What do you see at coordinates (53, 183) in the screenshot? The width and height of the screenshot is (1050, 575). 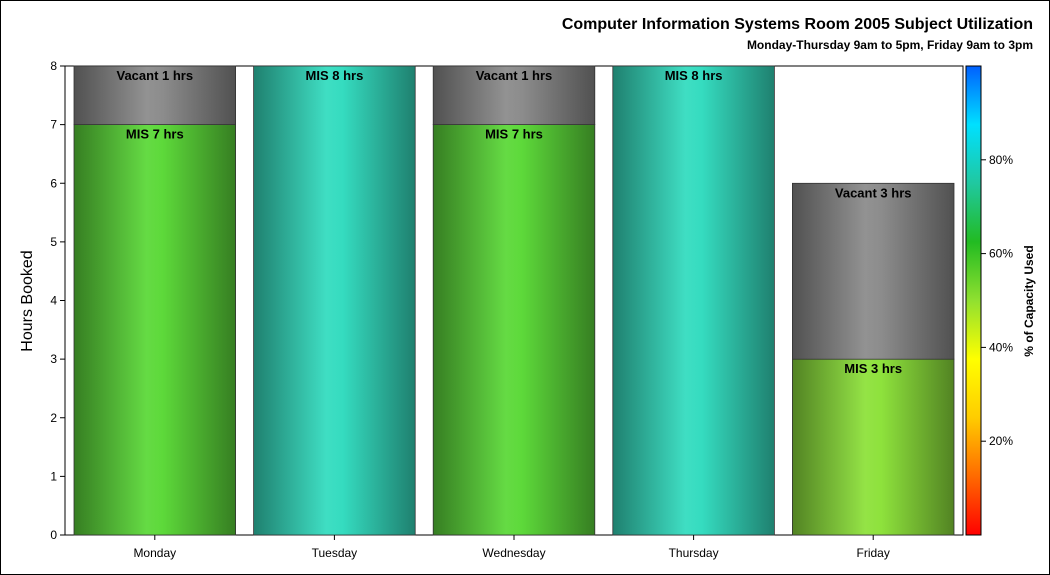 I see `y-tick-label: 6` at bounding box center [53, 183].